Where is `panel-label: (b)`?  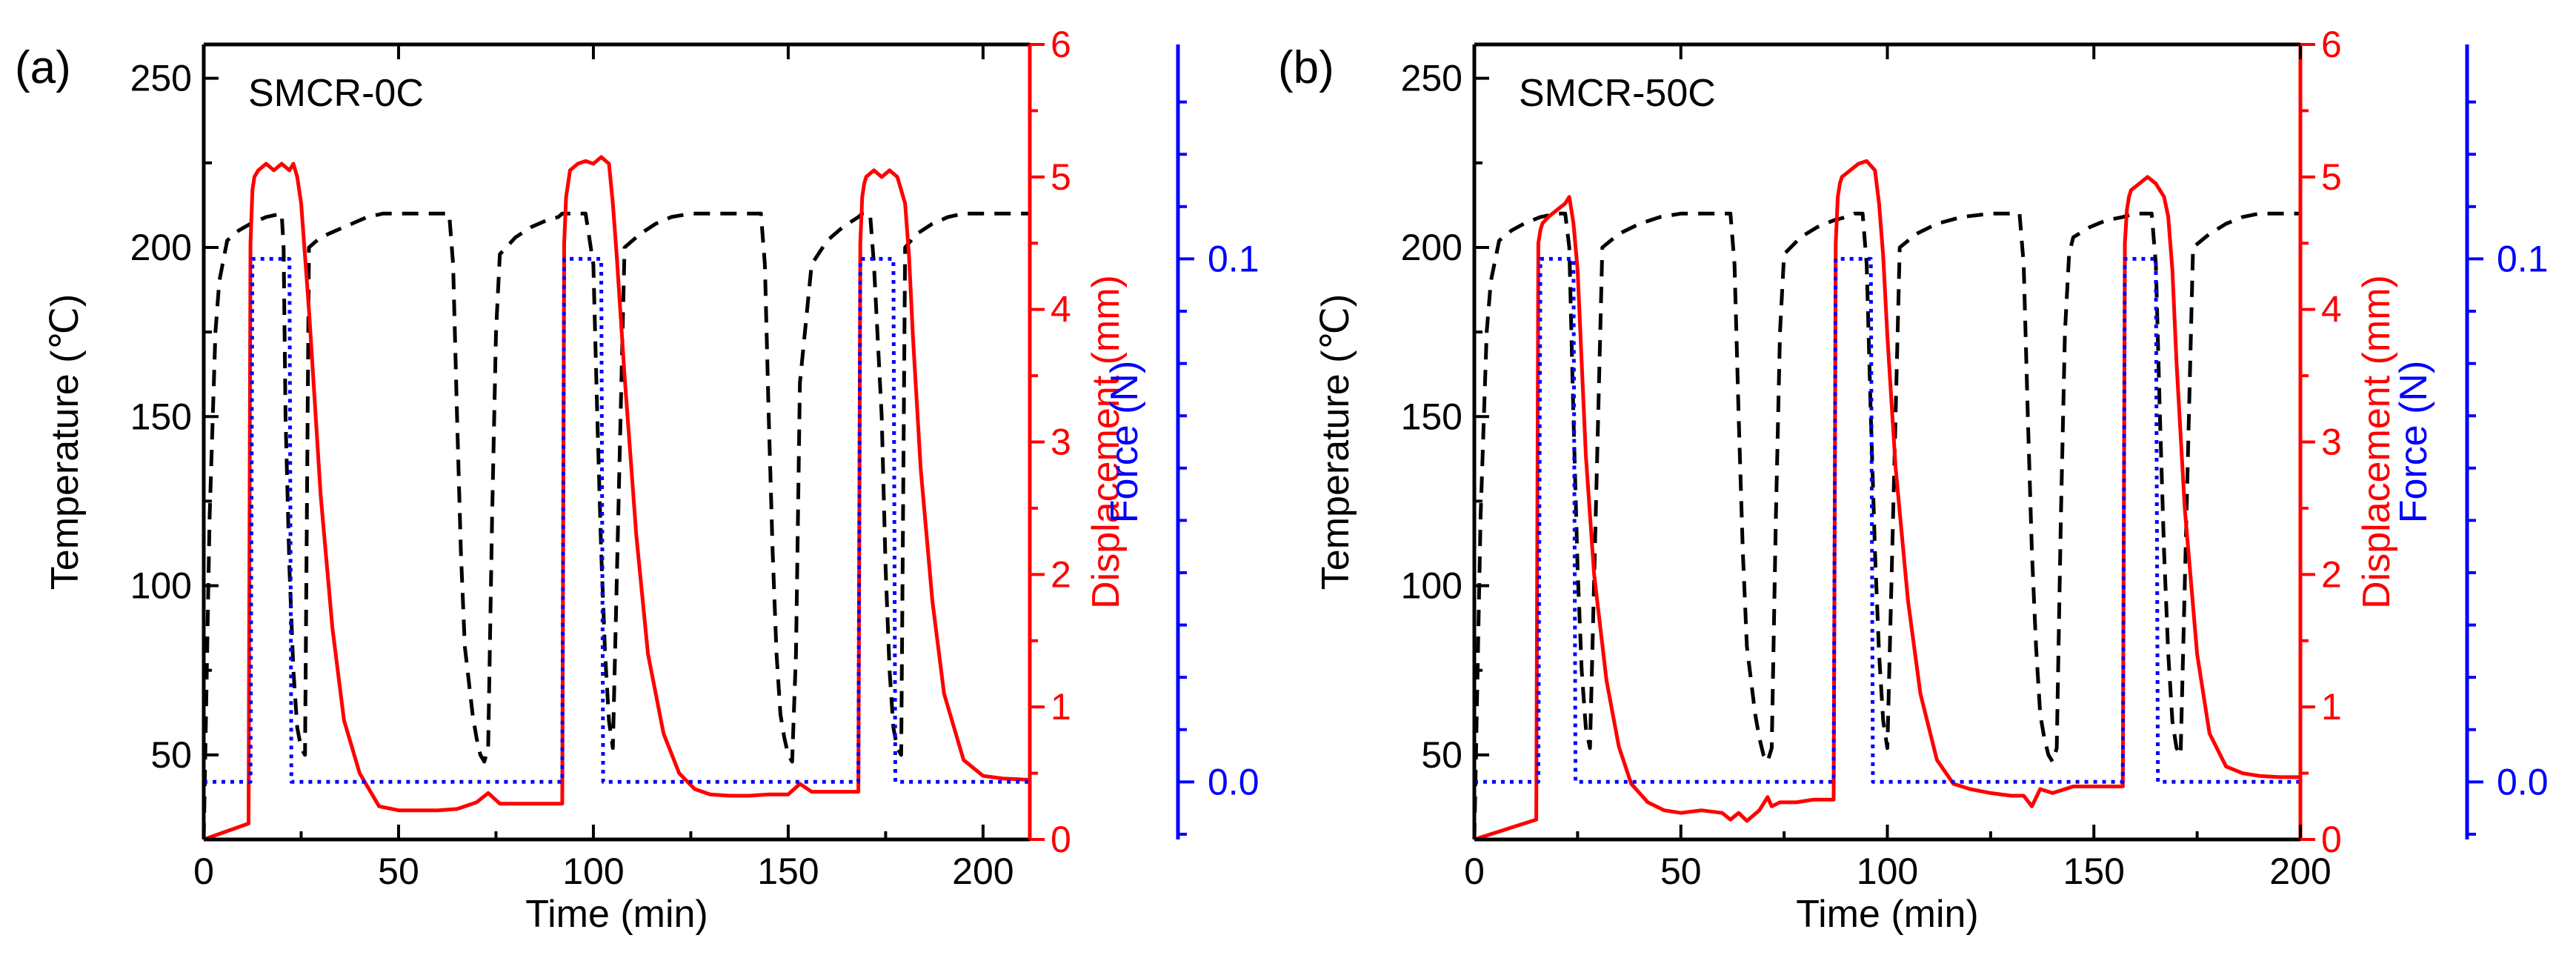
panel-label: (b) is located at coordinates (1306, 67).